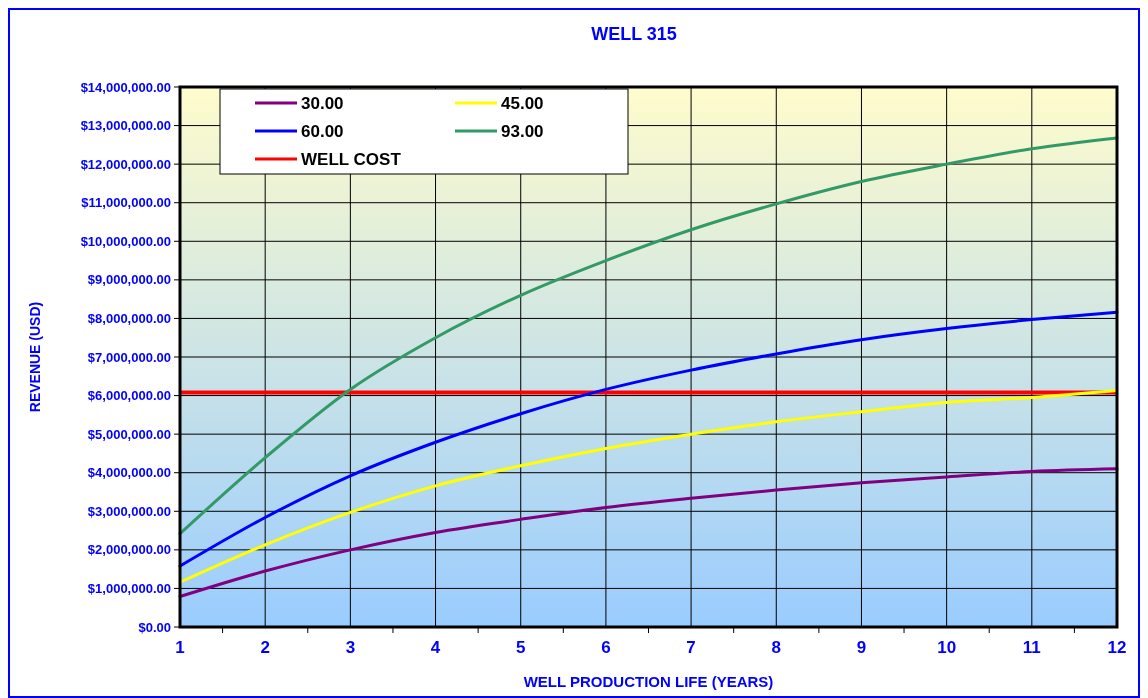  What do you see at coordinates (776, 647) in the screenshot?
I see `x-tick-label: 8` at bounding box center [776, 647].